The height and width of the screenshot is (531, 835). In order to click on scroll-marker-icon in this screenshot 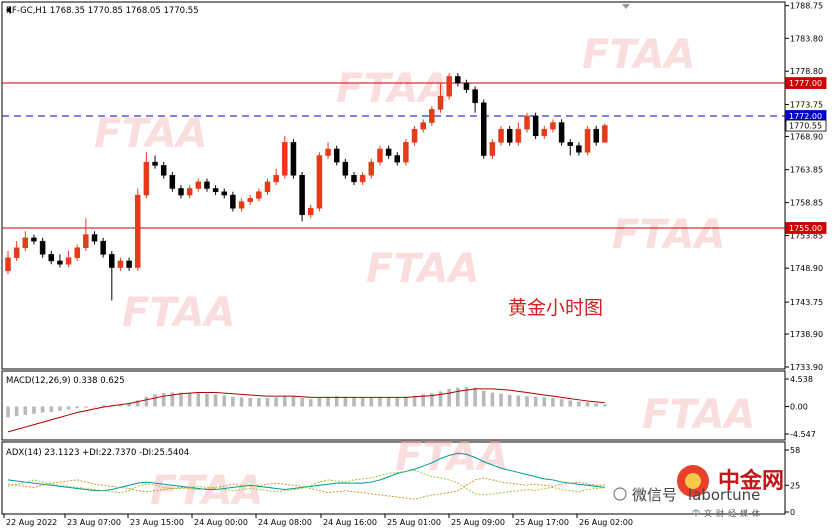, I will do `click(626, 6)`.